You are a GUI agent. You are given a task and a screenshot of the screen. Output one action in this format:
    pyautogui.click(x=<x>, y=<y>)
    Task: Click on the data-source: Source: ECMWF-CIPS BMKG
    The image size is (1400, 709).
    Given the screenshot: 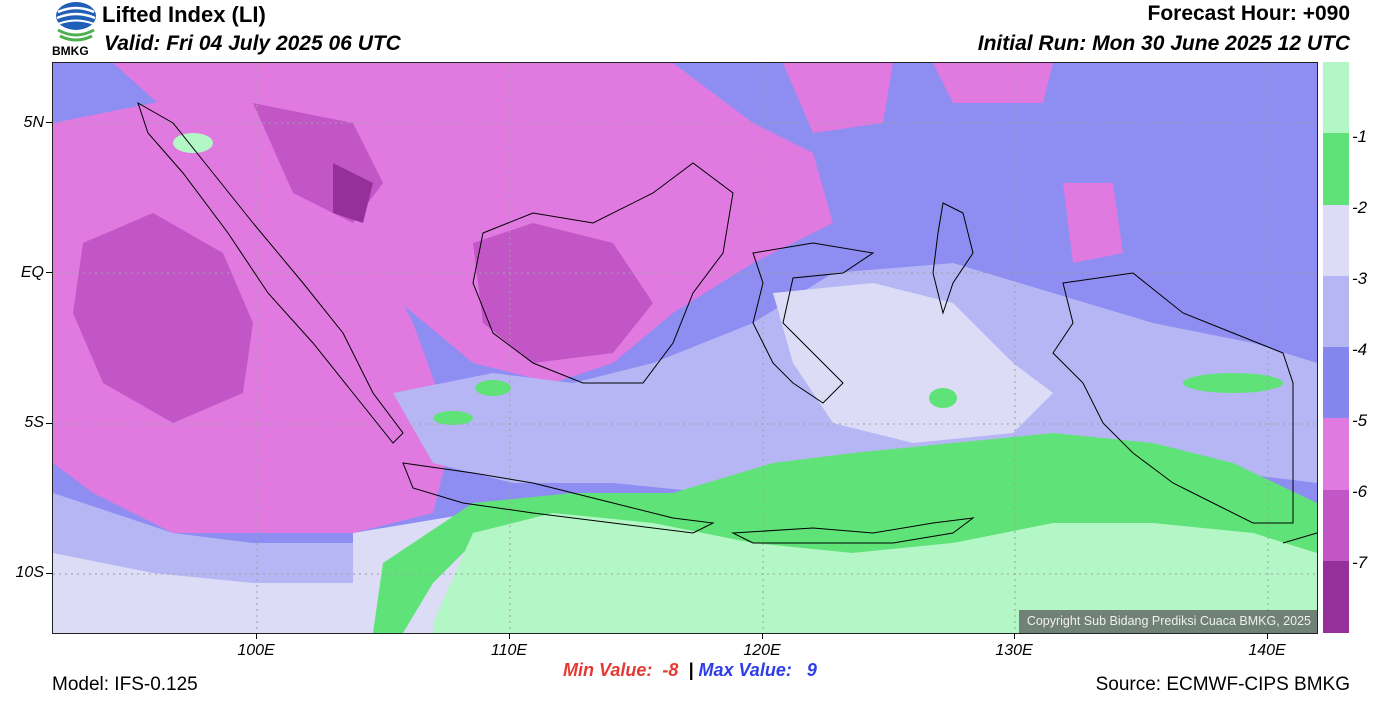 What is the action you would take?
    pyautogui.click(x=1222, y=684)
    